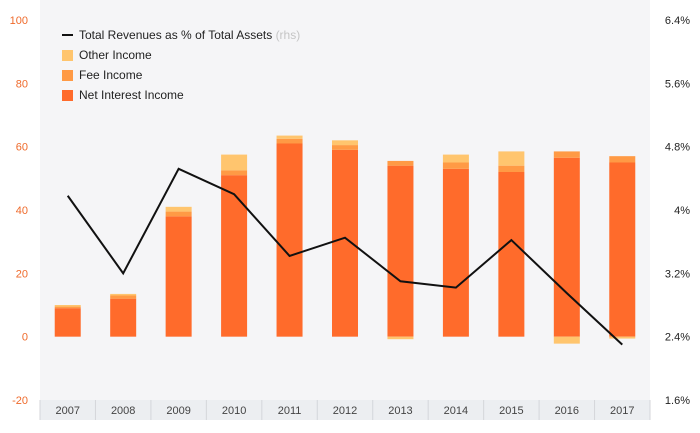 The height and width of the screenshot is (433, 700). Describe the element at coordinates (19, 21) in the screenshot. I see `left-tick-label: 100` at that location.